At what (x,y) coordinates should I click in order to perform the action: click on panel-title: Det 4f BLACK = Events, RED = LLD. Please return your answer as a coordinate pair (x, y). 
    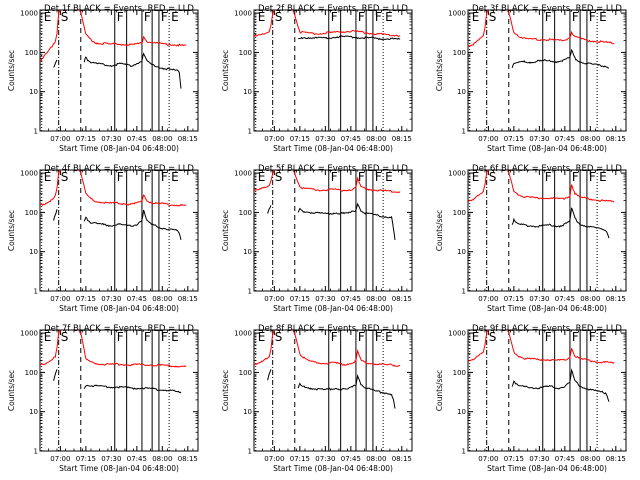
    Looking at the image, I should click on (119, 169).